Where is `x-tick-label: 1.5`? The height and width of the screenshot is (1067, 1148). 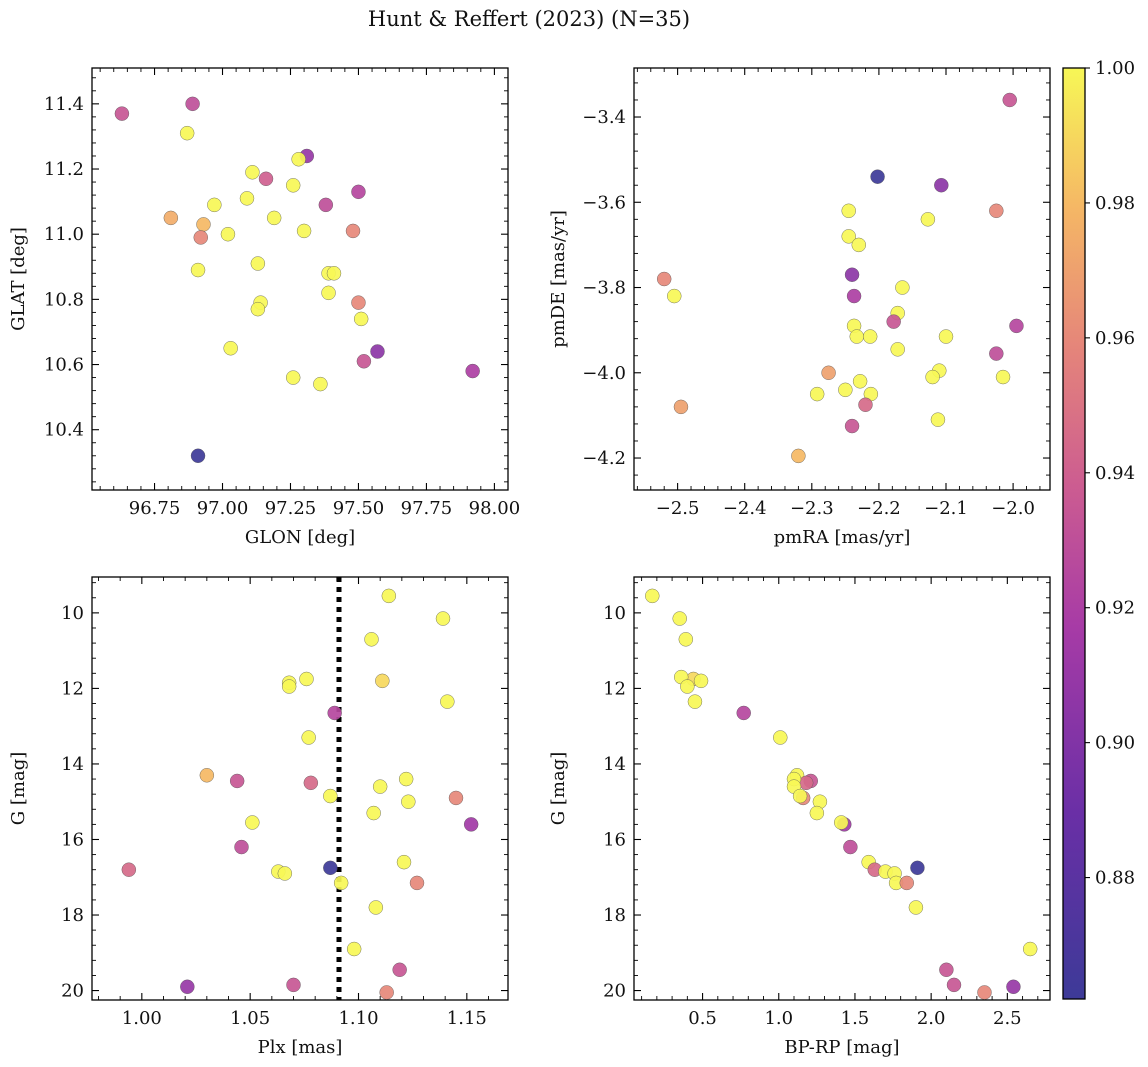 x-tick-label: 1.5 is located at coordinates (855, 1018).